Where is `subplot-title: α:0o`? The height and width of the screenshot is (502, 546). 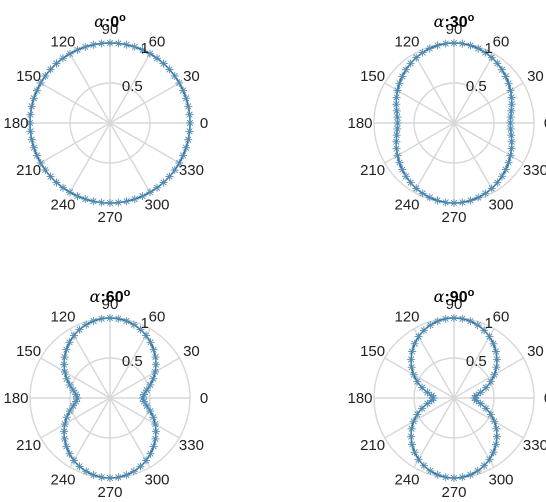 subplot-title: α:0o is located at coordinates (110, 21).